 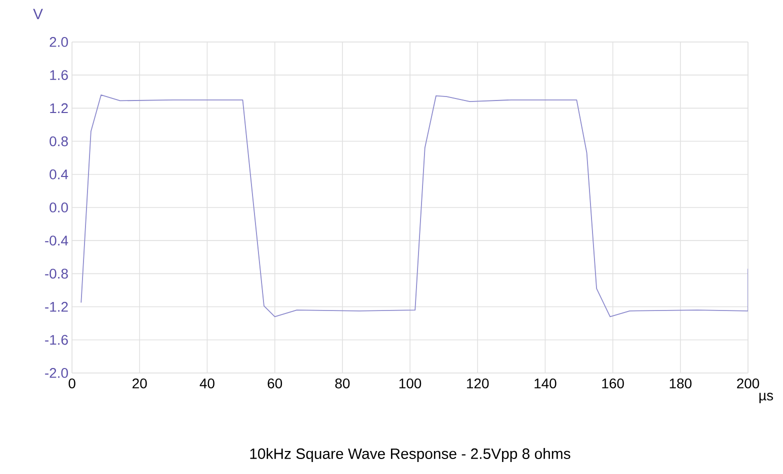 I want to click on y-tick-label: 0.8, so click(x=59, y=141).